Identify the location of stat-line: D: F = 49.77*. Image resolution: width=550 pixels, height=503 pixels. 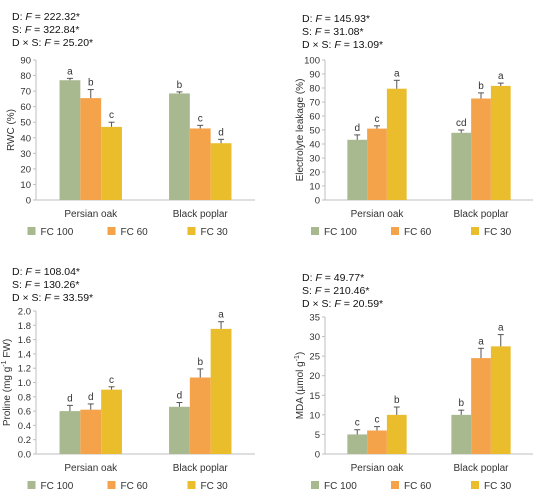
(333, 278).